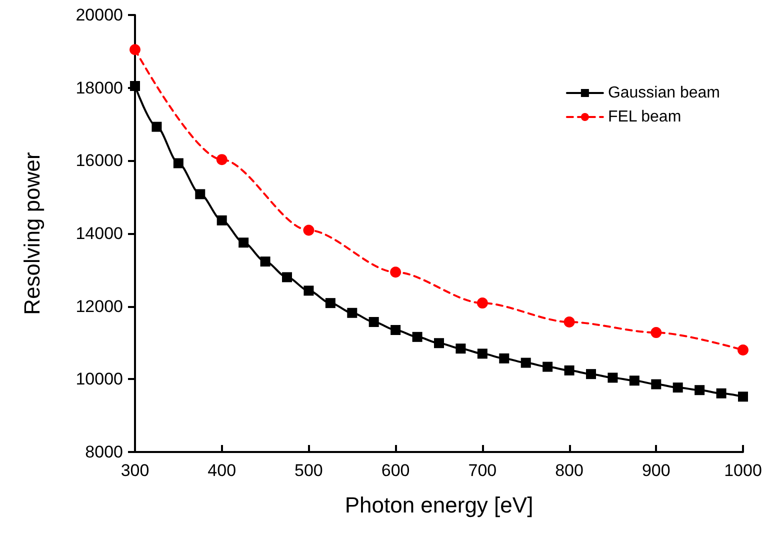 The width and height of the screenshot is (765, 533). What do you see at coordinates (99, 160) in the screenshot?
I see `y-tick-label: 16000` at bounding box center [99, 160].